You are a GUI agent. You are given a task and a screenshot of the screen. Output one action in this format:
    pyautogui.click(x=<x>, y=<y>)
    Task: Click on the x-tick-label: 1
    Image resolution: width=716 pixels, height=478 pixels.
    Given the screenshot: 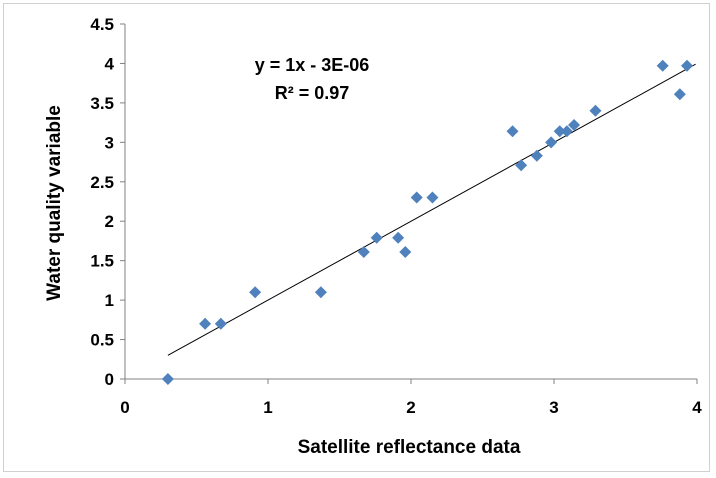 What is the action you would take?
    pyautogui.click(x=267, y=407)
    